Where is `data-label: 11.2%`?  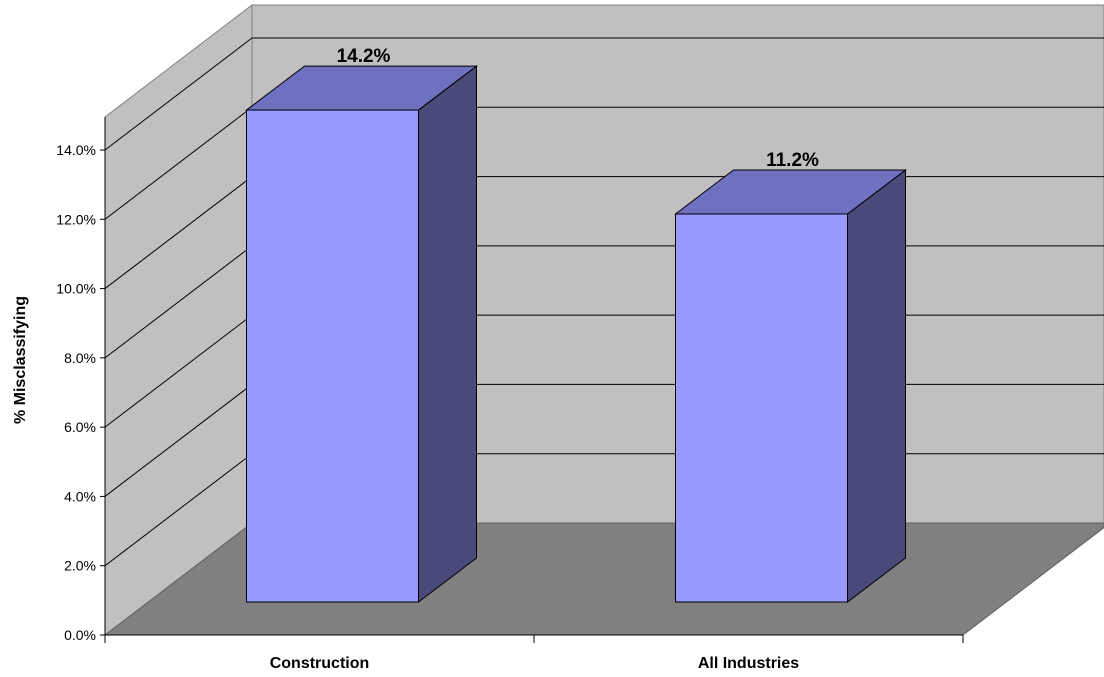 data-label: 11.2% is located at coordinates (792, 160).